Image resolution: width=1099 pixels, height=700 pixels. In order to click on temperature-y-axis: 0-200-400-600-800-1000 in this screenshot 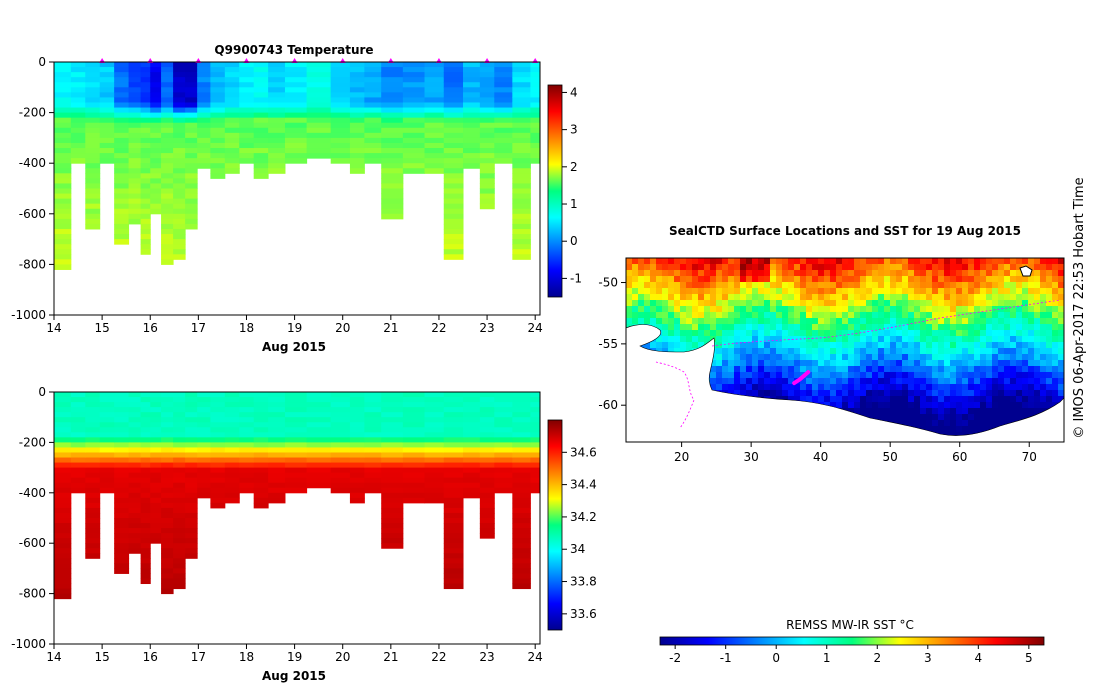, I will do `click(32, 188)`.